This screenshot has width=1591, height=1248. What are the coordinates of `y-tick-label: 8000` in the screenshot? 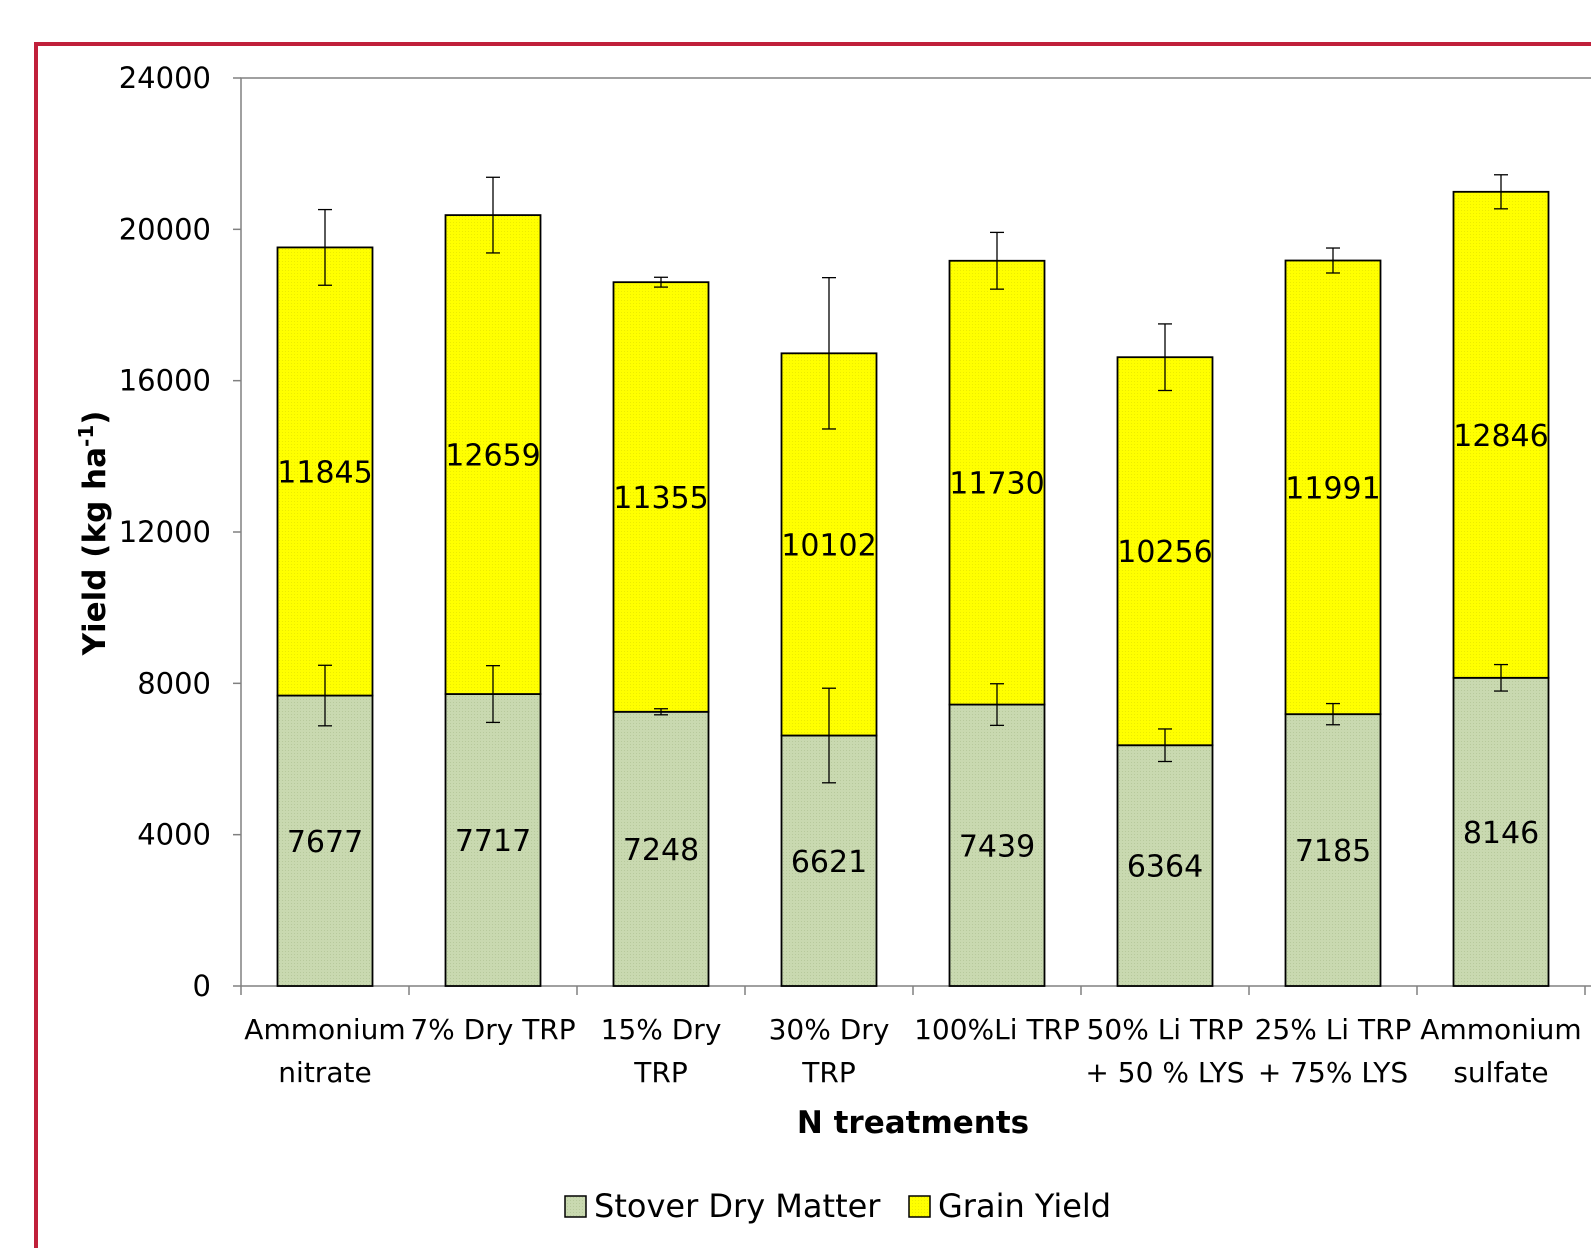 It's located at (174, 683).